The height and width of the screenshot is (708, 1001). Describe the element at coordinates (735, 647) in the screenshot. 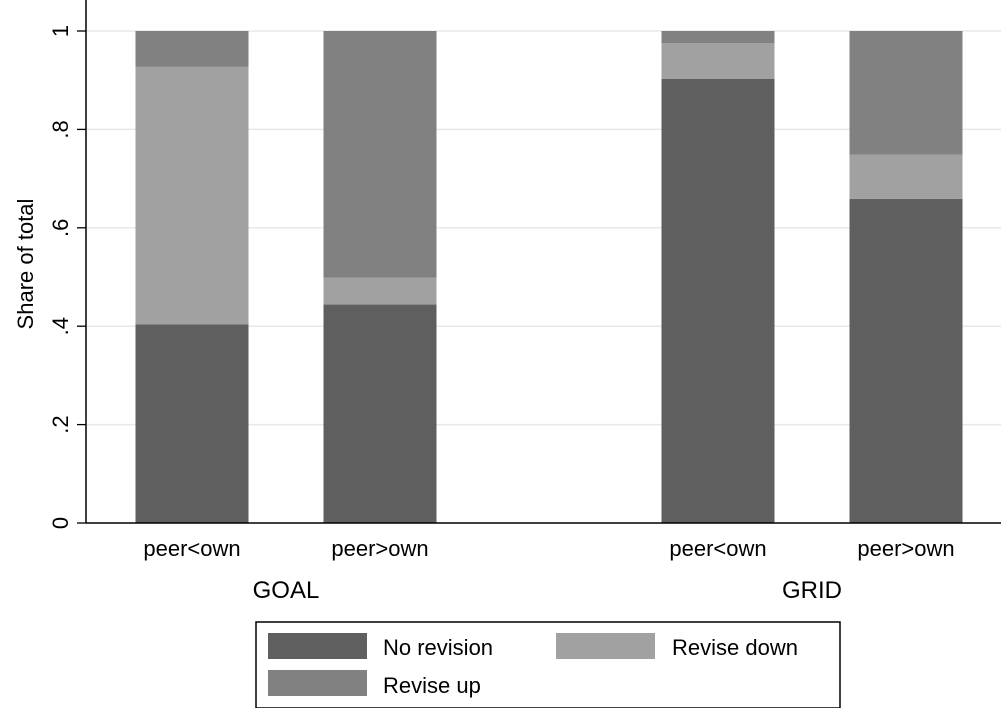

I see `legend-label: Revise down` at that location.